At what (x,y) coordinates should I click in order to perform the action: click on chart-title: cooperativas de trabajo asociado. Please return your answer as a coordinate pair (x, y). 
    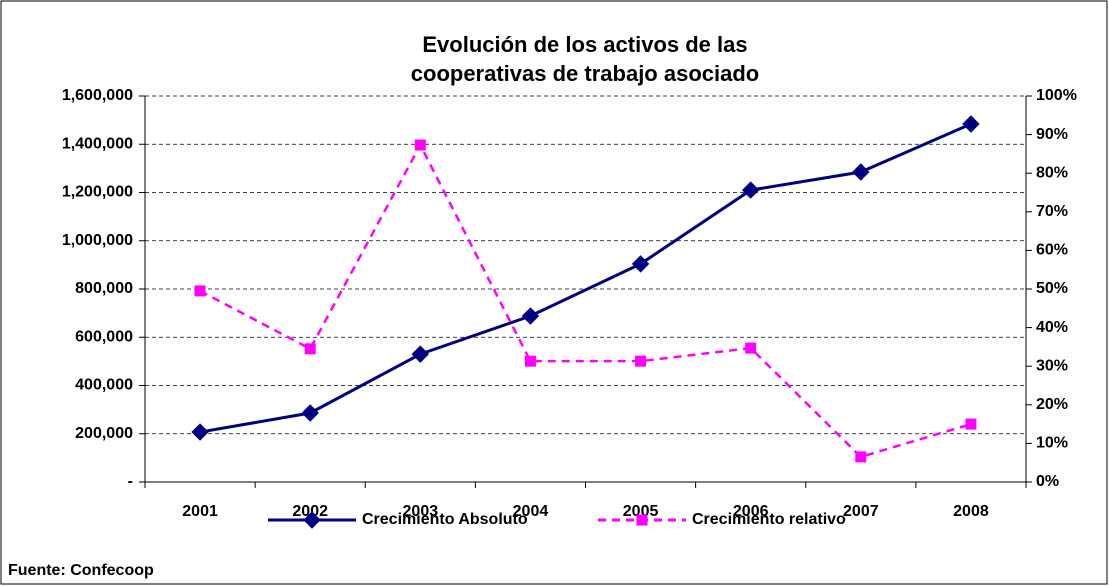
    Looking at the image, I should click on (585, 73).